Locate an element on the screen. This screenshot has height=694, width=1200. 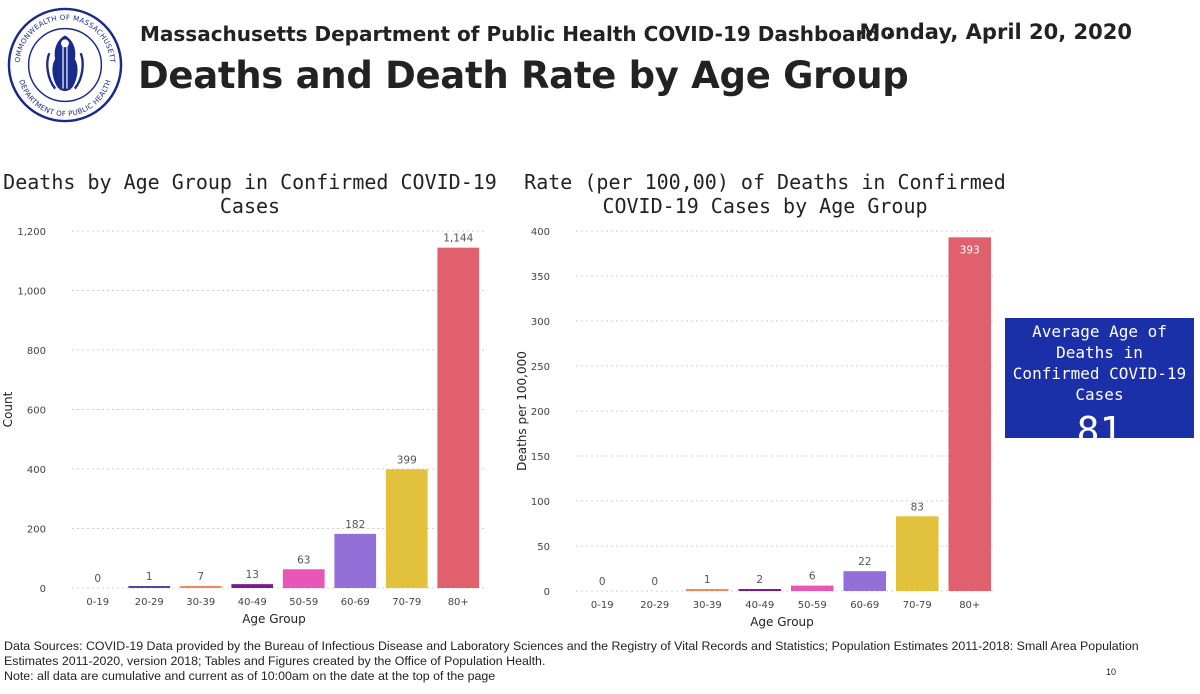
deaths-data-label: 63 is located at coordinates (303, 560).